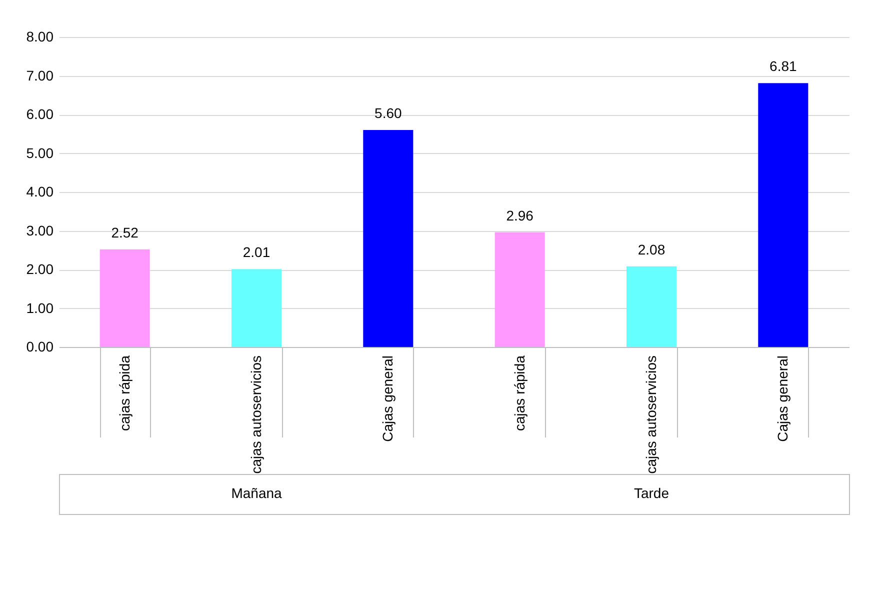  What do you see at coordinates (388, 113) in the screenshot?
I see `data-label: 5.60` at bounding box center [388, 113].